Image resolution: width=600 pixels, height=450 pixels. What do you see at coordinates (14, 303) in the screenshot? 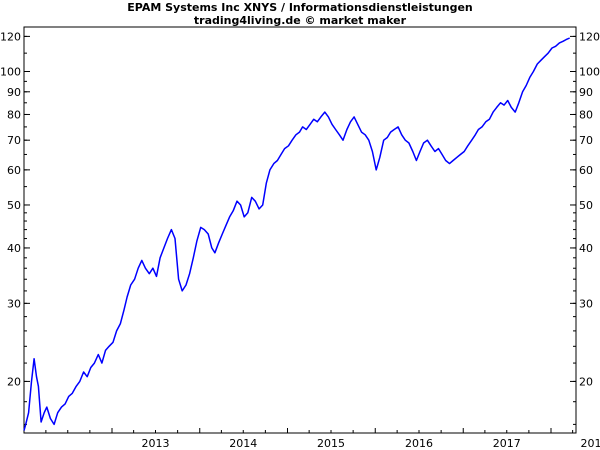
I see `y-tick-label-left: 30` at bounding box center [14, 303].